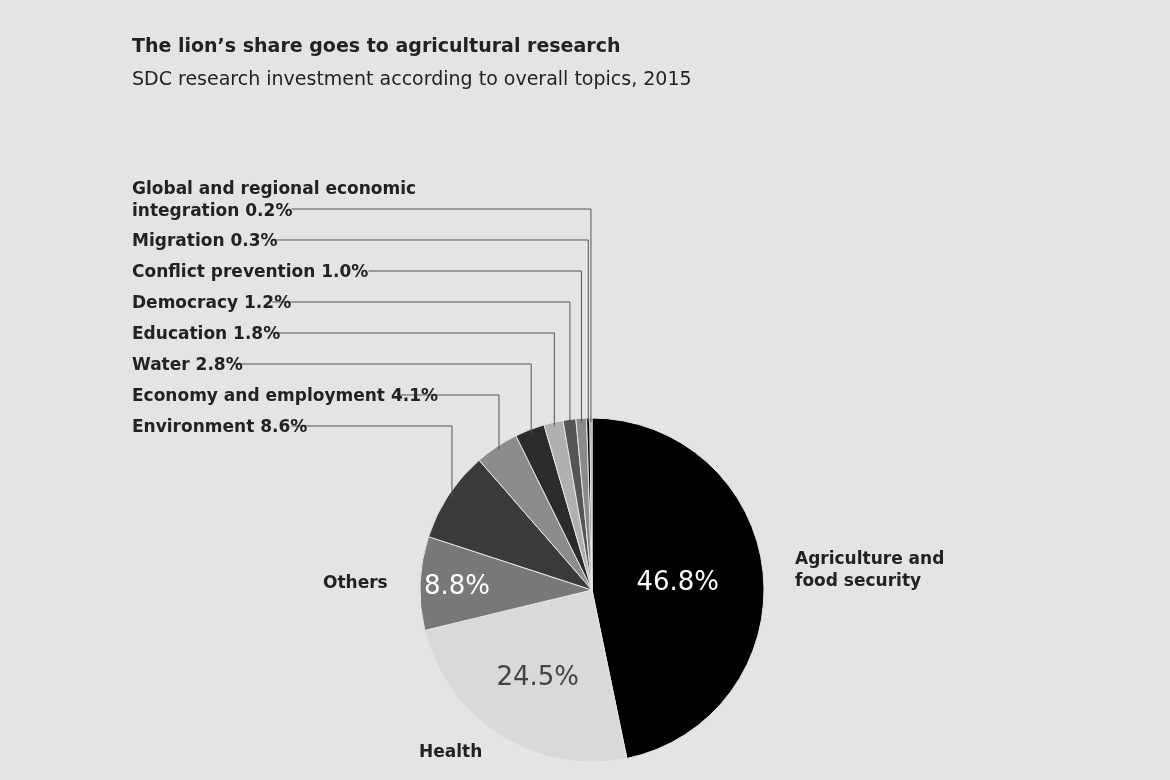 The height and width of the screenshot is (780, 1170). Describe the element at coordinates (412, 78) in the screenshot. I see `chart-subtitle: SDC research investment according to overall topics, 2015` at that location.